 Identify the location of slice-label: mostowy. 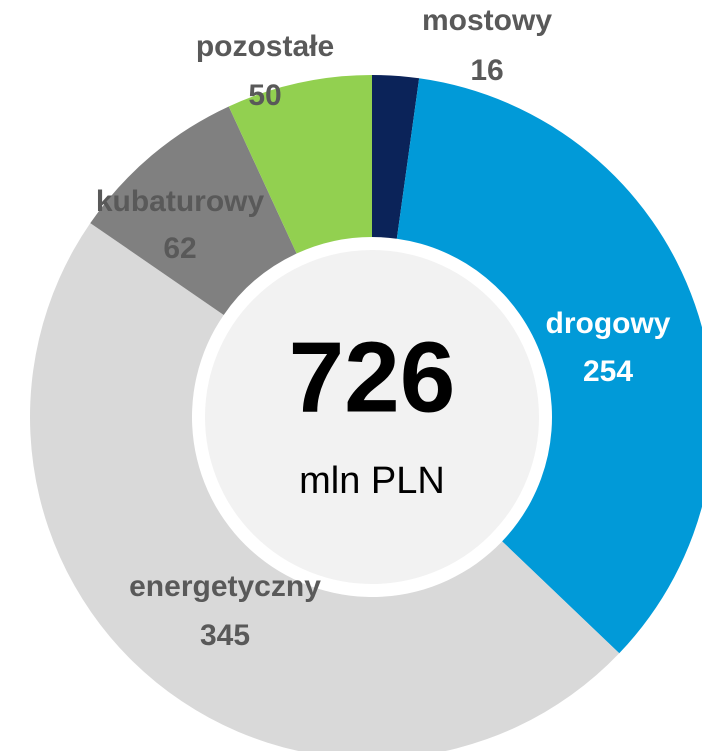
(487, 20).